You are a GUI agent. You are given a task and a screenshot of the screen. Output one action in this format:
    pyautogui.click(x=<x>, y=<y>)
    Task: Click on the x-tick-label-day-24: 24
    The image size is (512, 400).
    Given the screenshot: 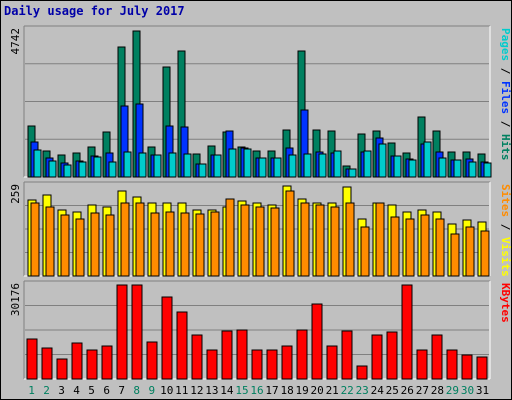 What is the action you would take?
    pyautogui.click(x=378, y=390)
    